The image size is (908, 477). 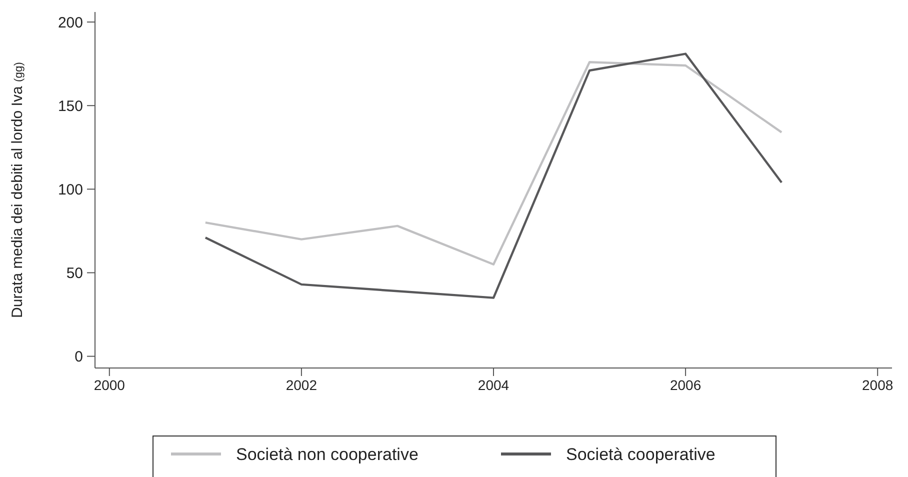 What do you see at coordinates (641, 454) in the screenshot?
I see `legend-label: Società cooperative` at bounding box center [641, 454].